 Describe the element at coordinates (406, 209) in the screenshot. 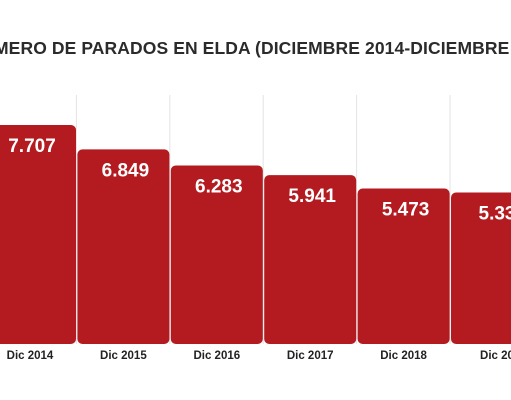

I see `bar-value-label: 5.473` at that location.